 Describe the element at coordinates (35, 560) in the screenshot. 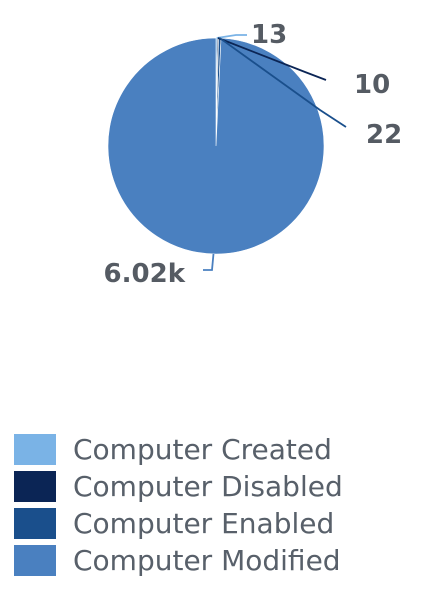

I see `legend-swatch-computer-modified` at that location.